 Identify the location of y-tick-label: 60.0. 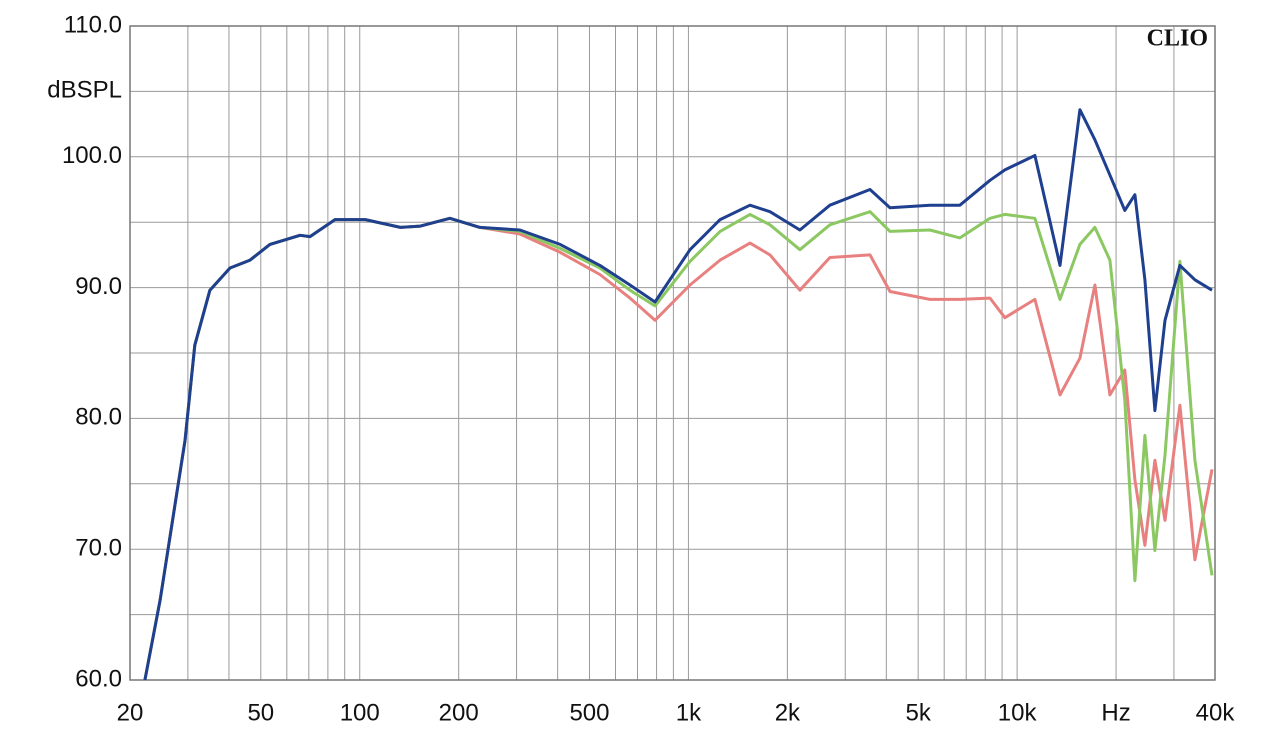
(98, 678).